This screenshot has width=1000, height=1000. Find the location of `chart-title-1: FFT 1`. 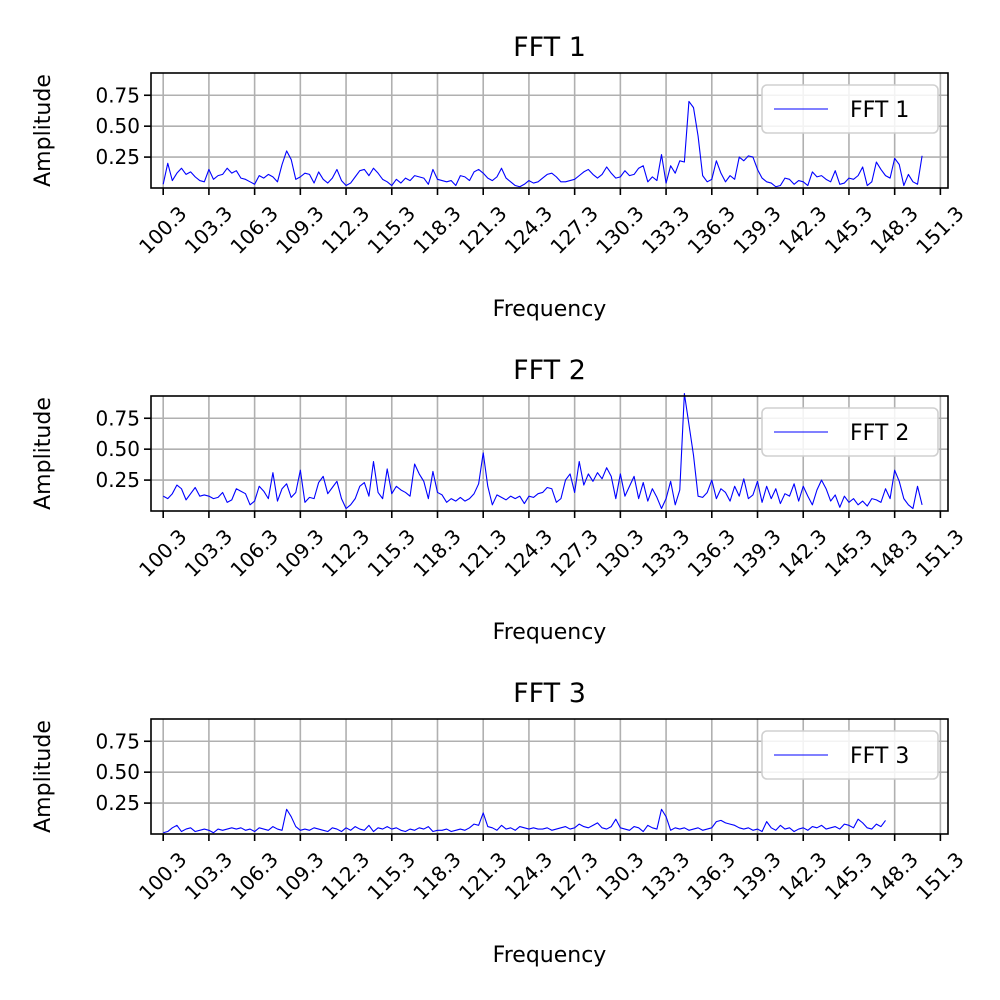

chart-title-1: FFT 1 is located at coordinates (549, 47).